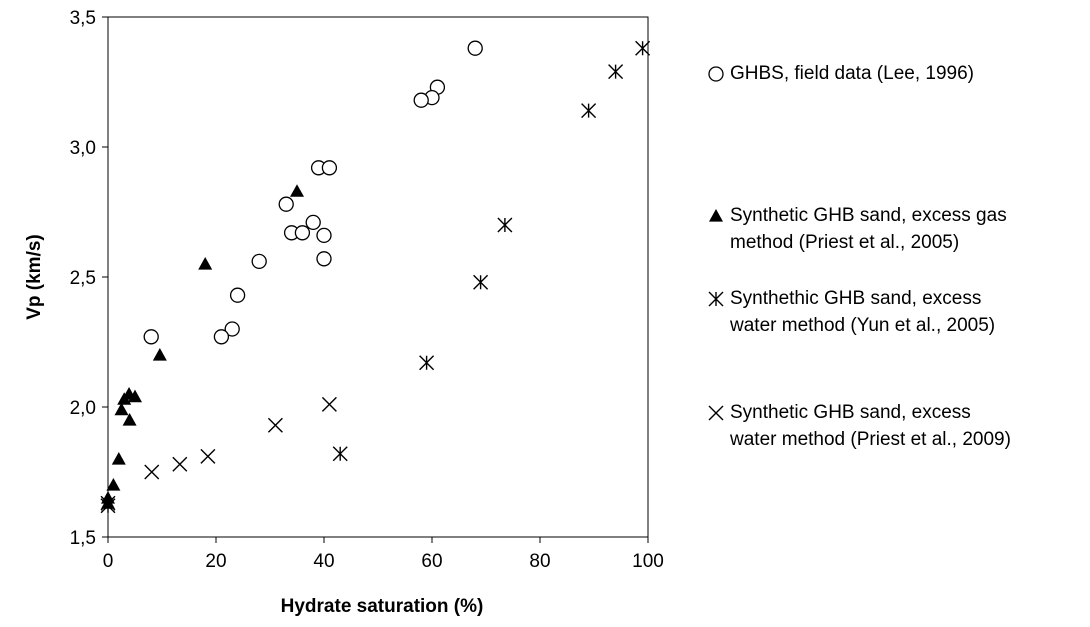  Describe the element at coordinates (83, 278) in the screenshot. I see `y-tick-label: 2,5` at that location.